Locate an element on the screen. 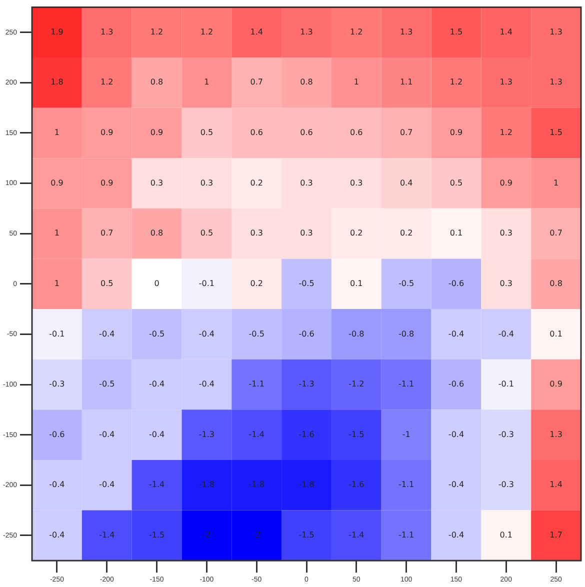 The image size is (585, 587). data-label: 1.9 is located at coordinates (57, 31).